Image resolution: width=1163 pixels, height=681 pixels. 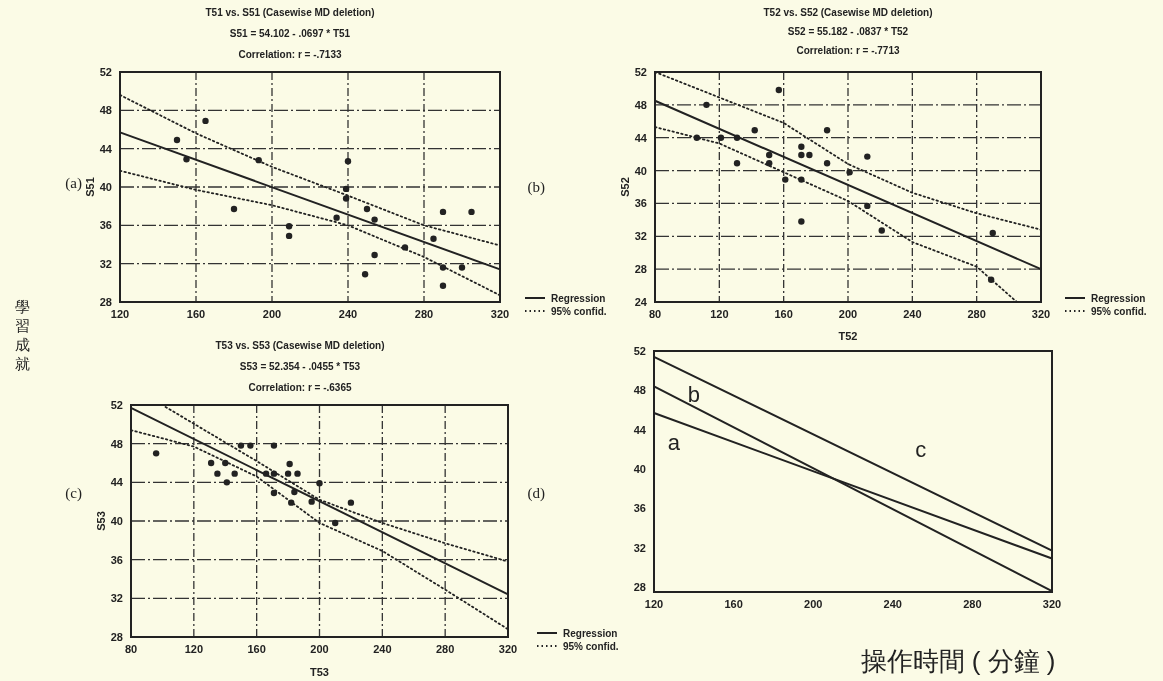 I want to click on text: Correlation: r = -.7133, so click(x=290, y=54).